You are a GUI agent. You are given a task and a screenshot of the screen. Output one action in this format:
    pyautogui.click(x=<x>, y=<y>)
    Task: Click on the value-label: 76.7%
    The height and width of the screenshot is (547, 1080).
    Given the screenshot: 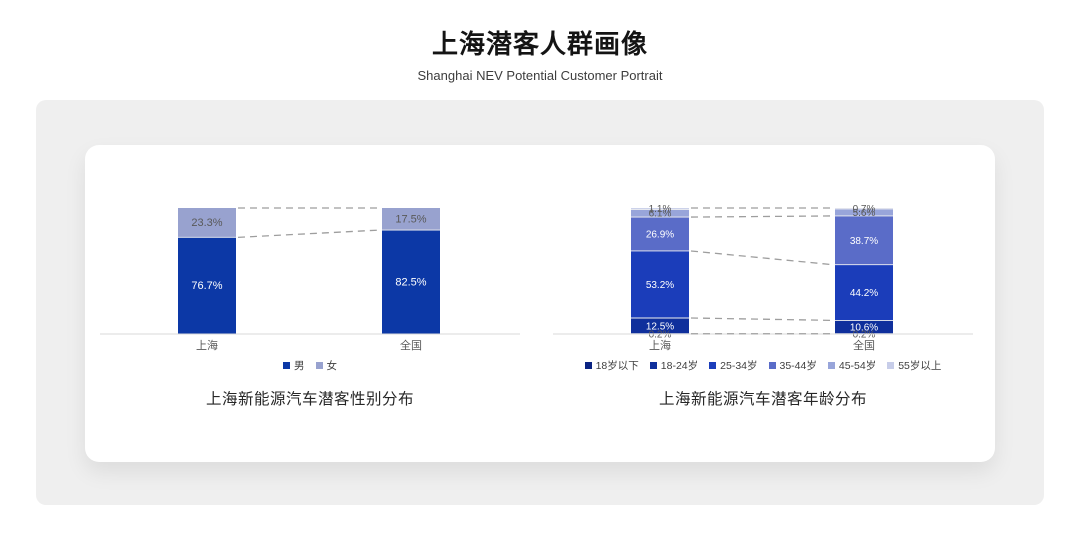 What is the action you would take?
    pyautogui.click(x=206, y=286)
    